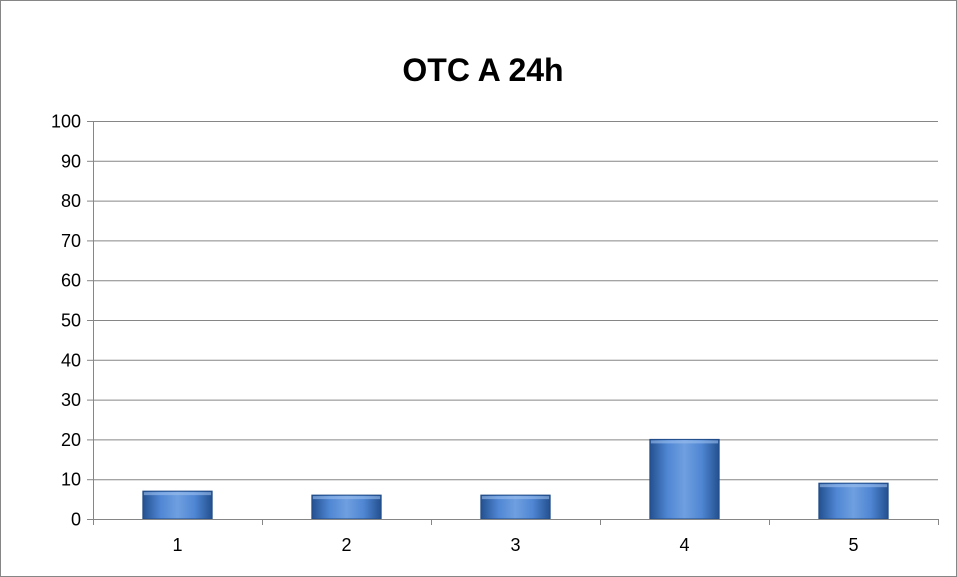 This screenshot has width=957, height=577. Describe the element at coordinates (177, 545) in the screenshot. I see `x-tick-label-1: 1` at that location.